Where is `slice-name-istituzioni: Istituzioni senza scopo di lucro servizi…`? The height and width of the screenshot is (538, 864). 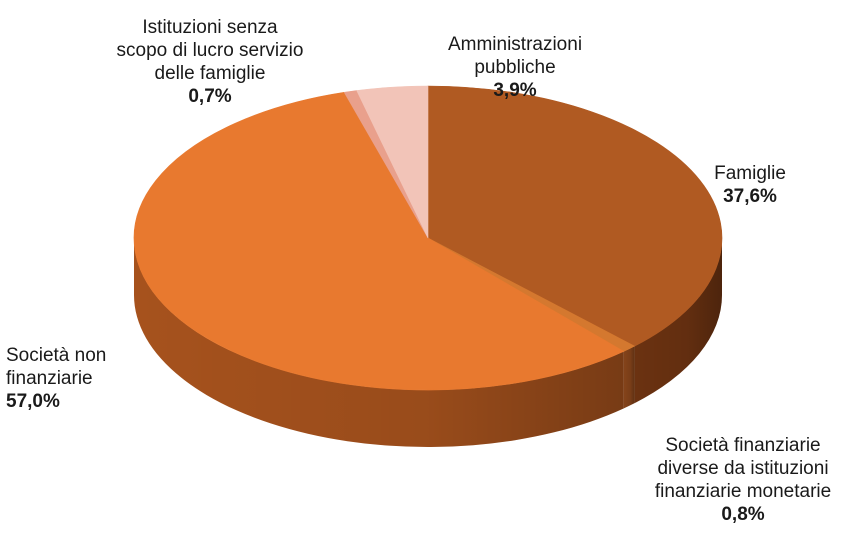 slice-name-istituzioni: Istituzioni senza scopo di lucro servizi… is located at coordinates (210, 50).